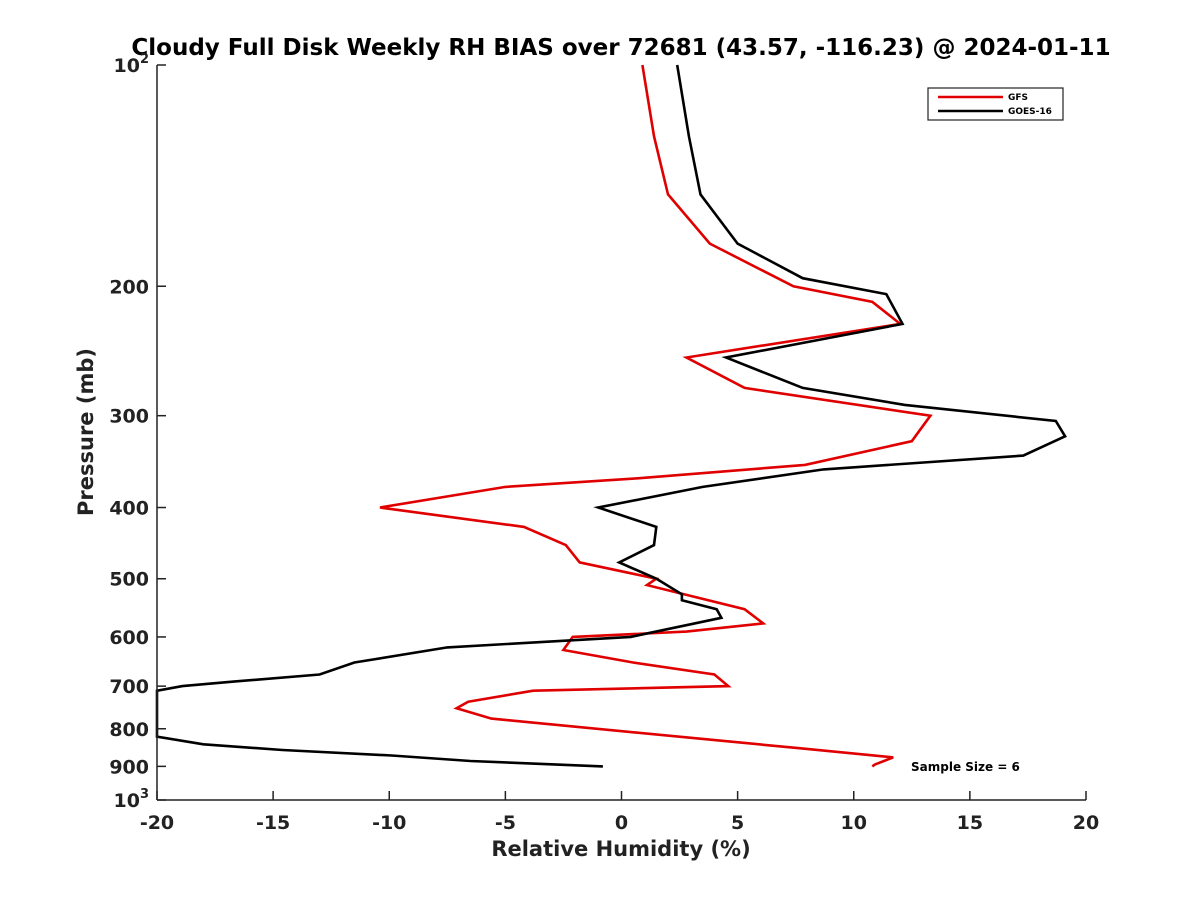 This screenshot has height=900, width=1200. I want to click on x-tick-label: -10, so click(389, 823).